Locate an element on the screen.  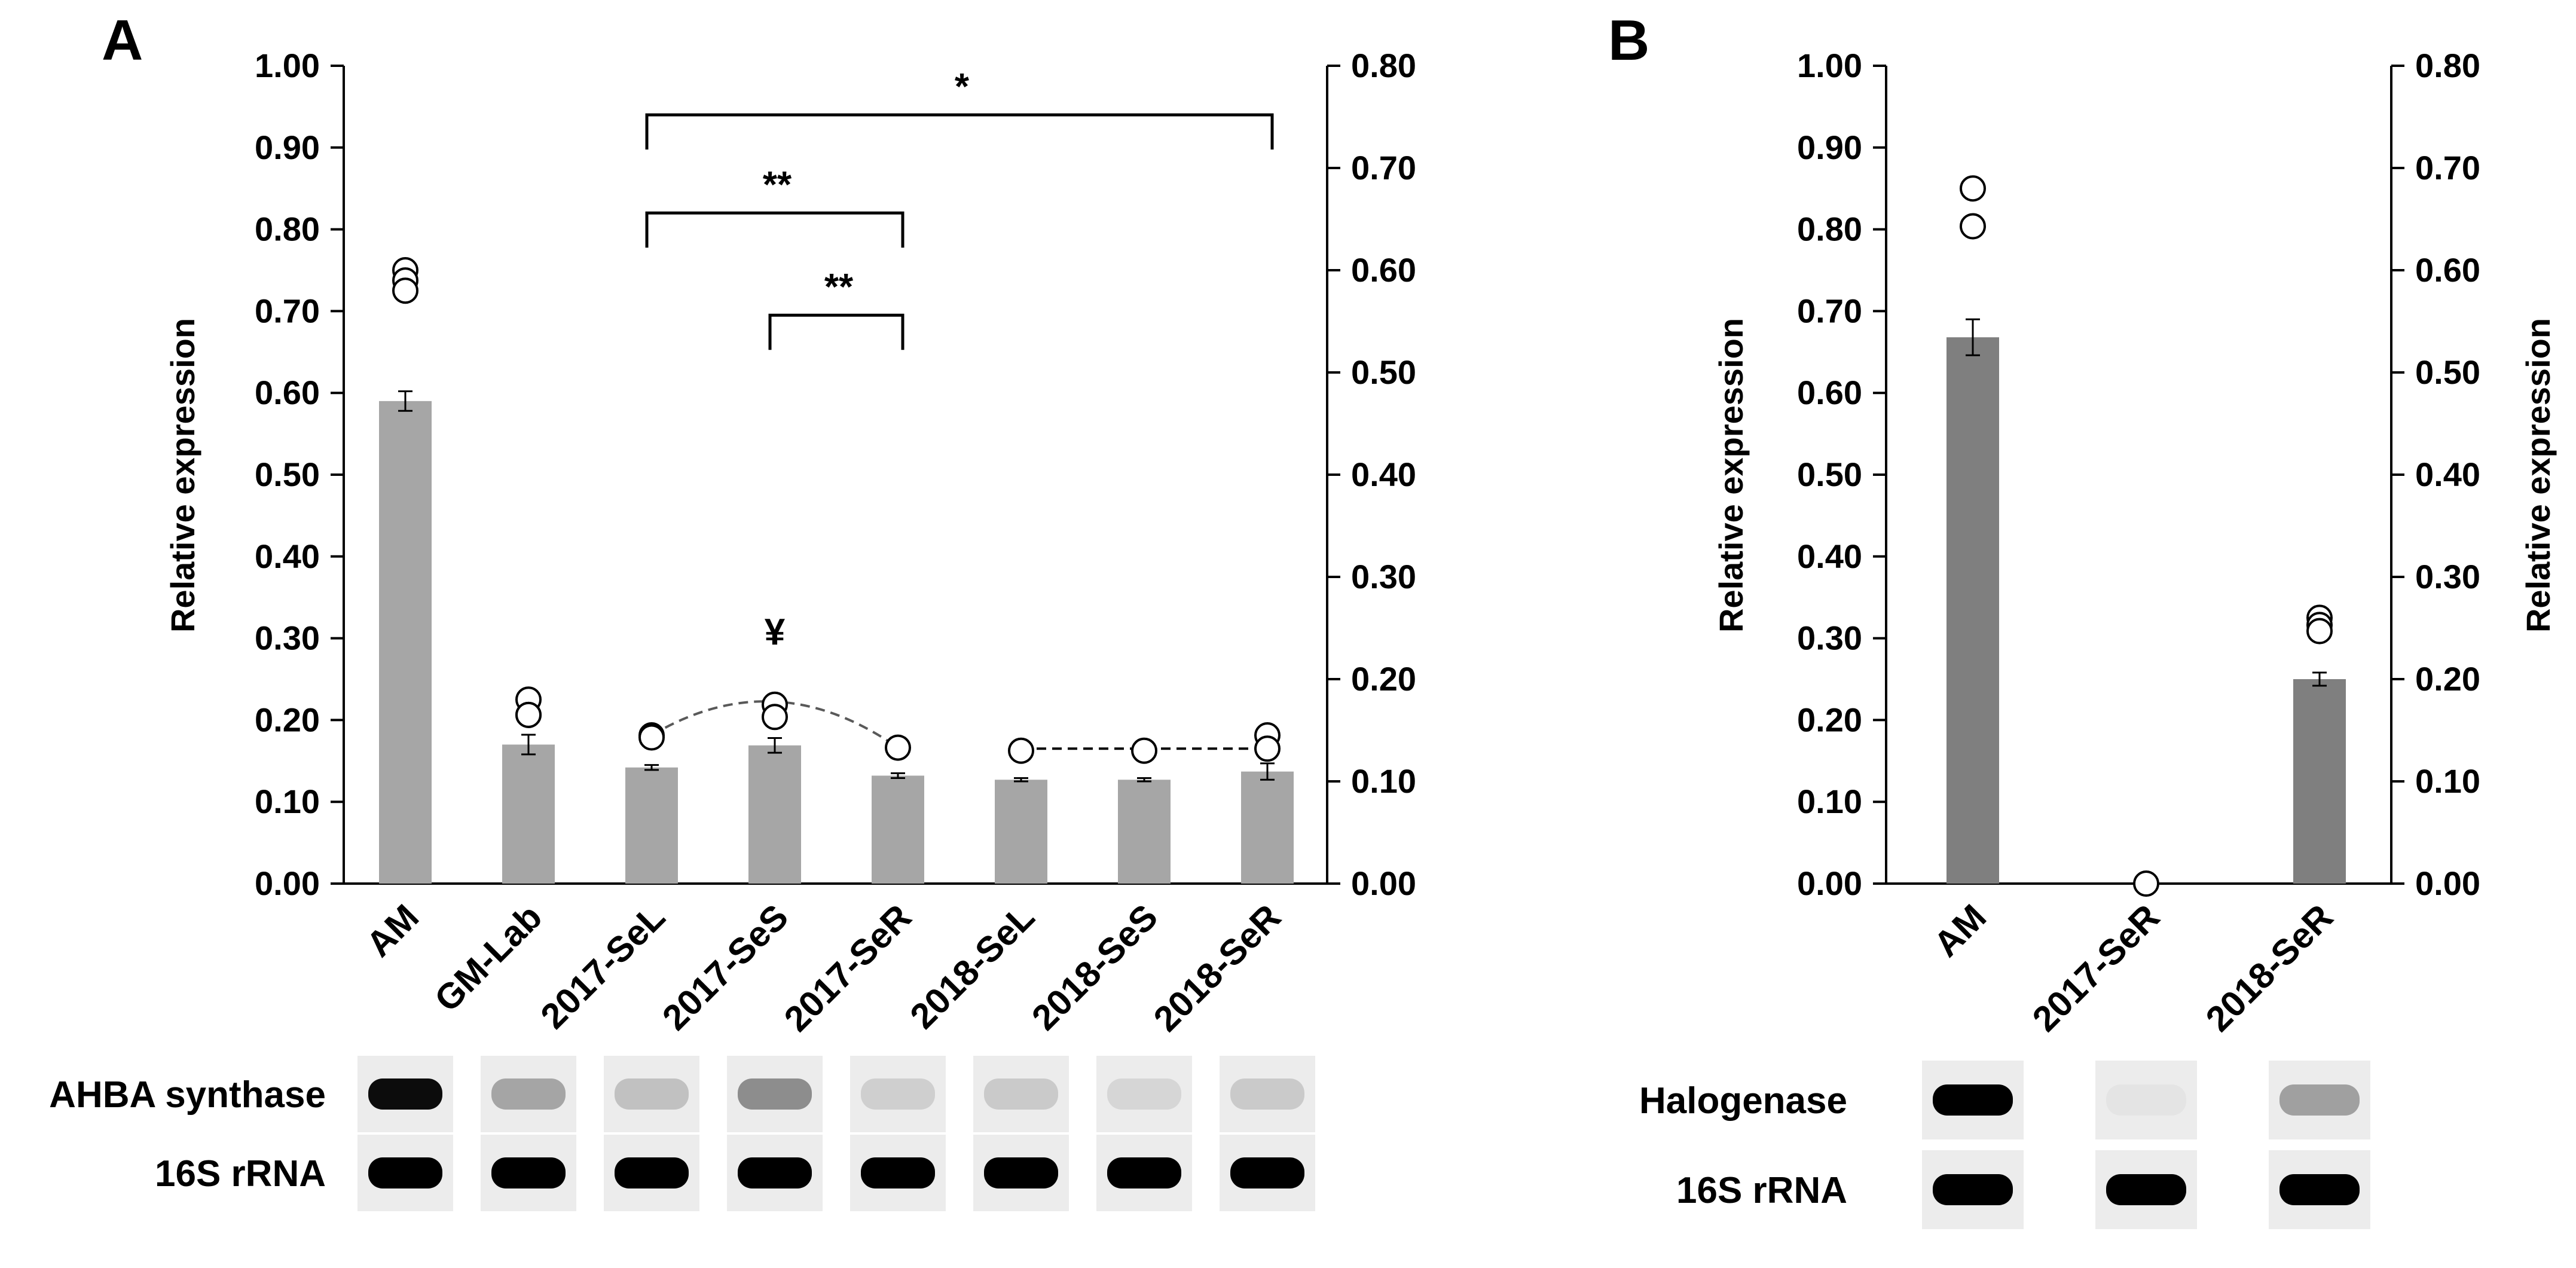
bar-2017-SeS is located at coordinates (774, 814).